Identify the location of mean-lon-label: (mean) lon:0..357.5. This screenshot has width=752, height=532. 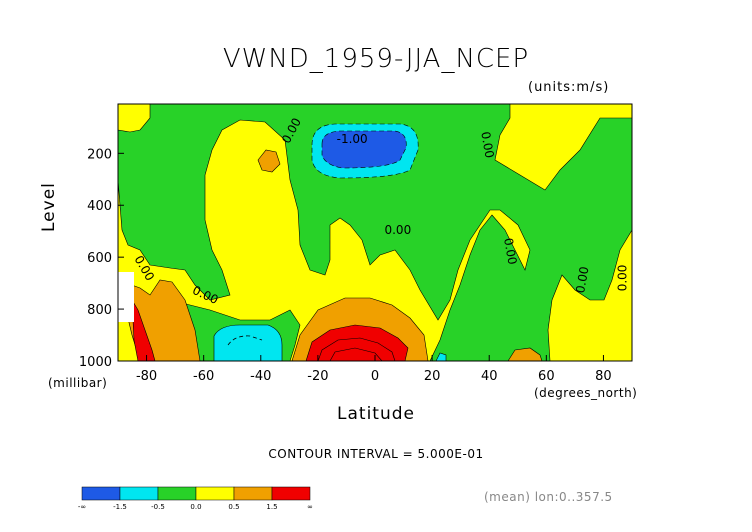
(548, 497).